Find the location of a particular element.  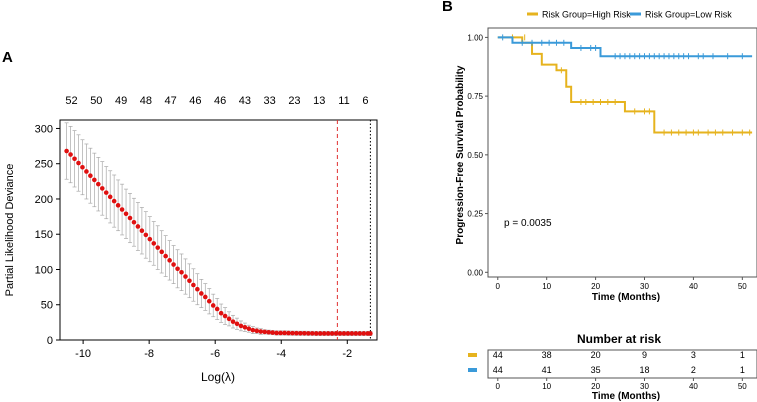

panel-a-top-label: 52 is located at coordinates (71, 101).